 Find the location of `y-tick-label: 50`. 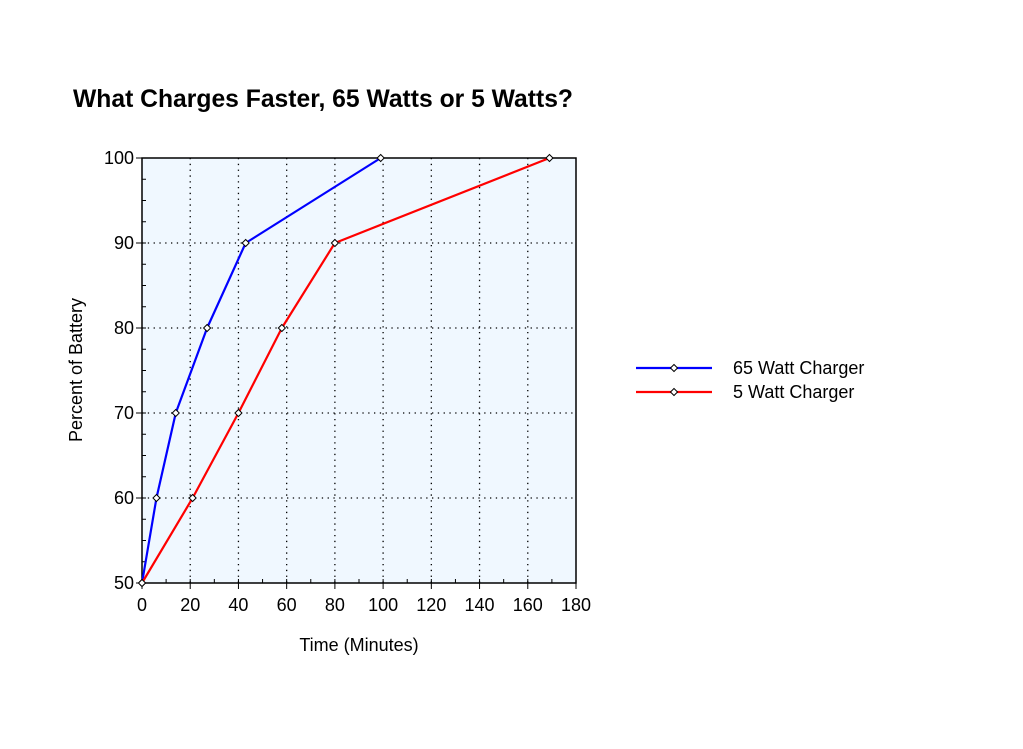

y-tick-label: 50 is located at coordinates (124, 583).